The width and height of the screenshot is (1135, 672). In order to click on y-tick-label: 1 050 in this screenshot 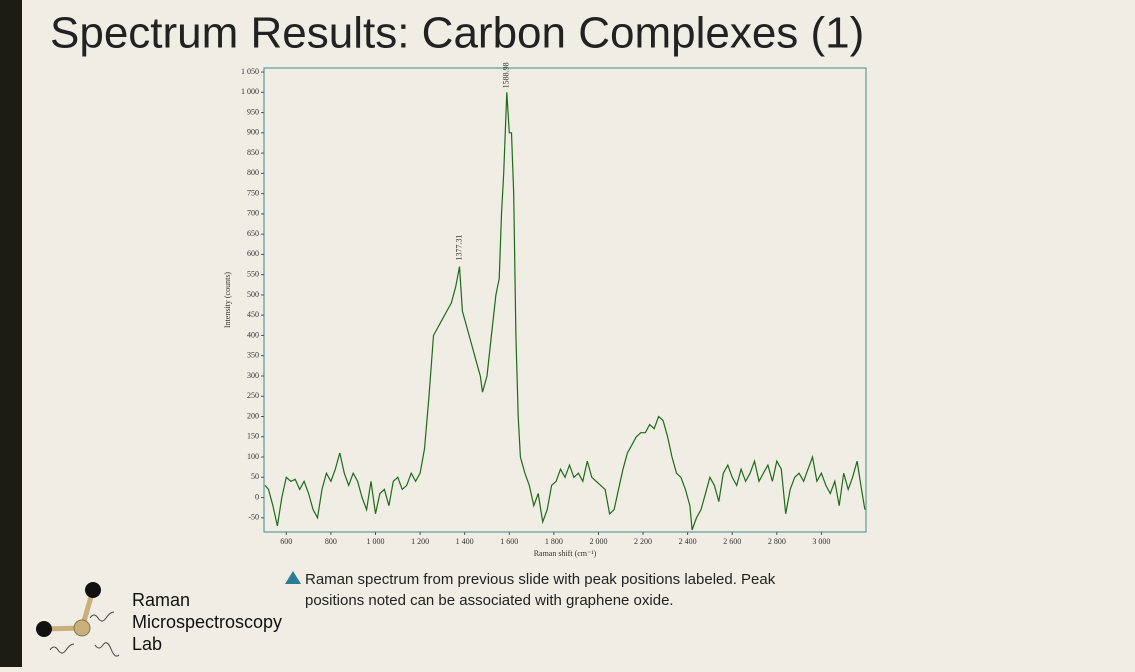, I will do `click(250, 71)`.